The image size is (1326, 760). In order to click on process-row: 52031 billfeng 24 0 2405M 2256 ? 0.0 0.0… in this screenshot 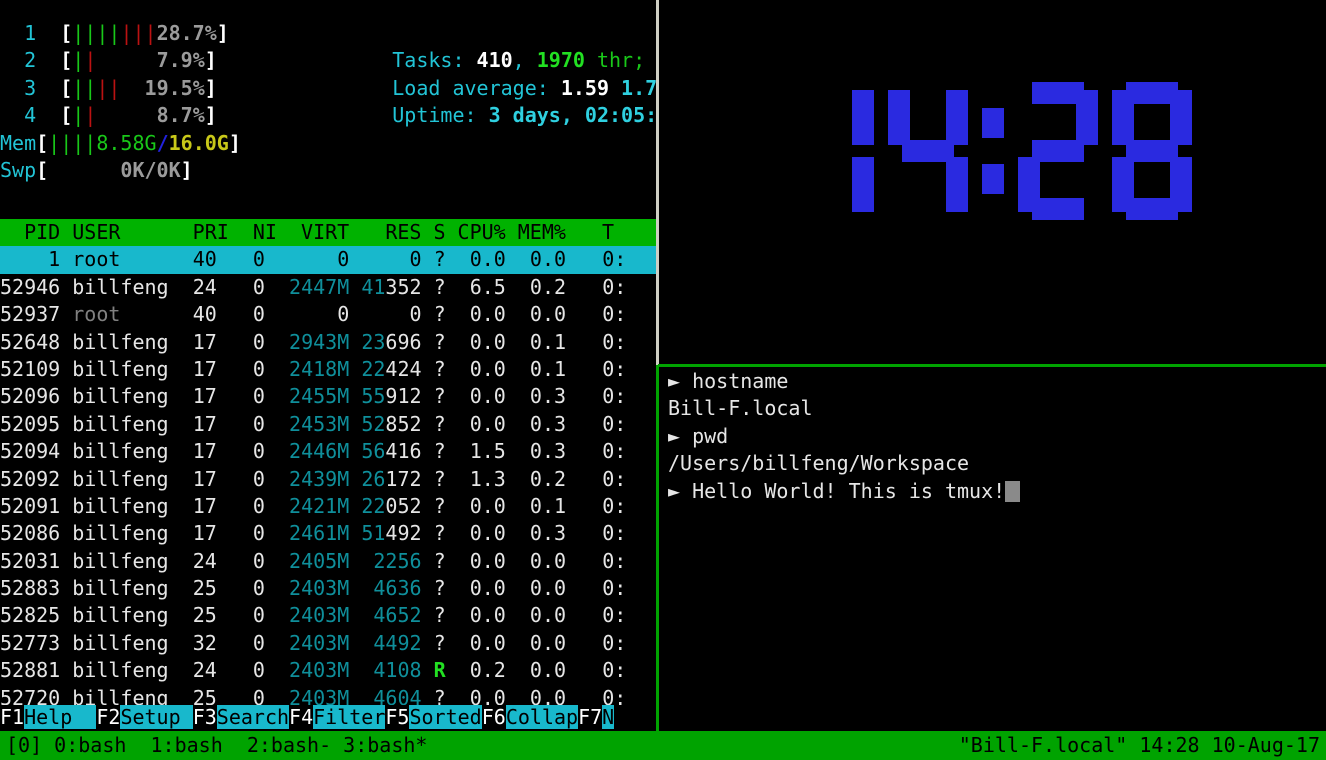, I will do `click(328, 561)`.